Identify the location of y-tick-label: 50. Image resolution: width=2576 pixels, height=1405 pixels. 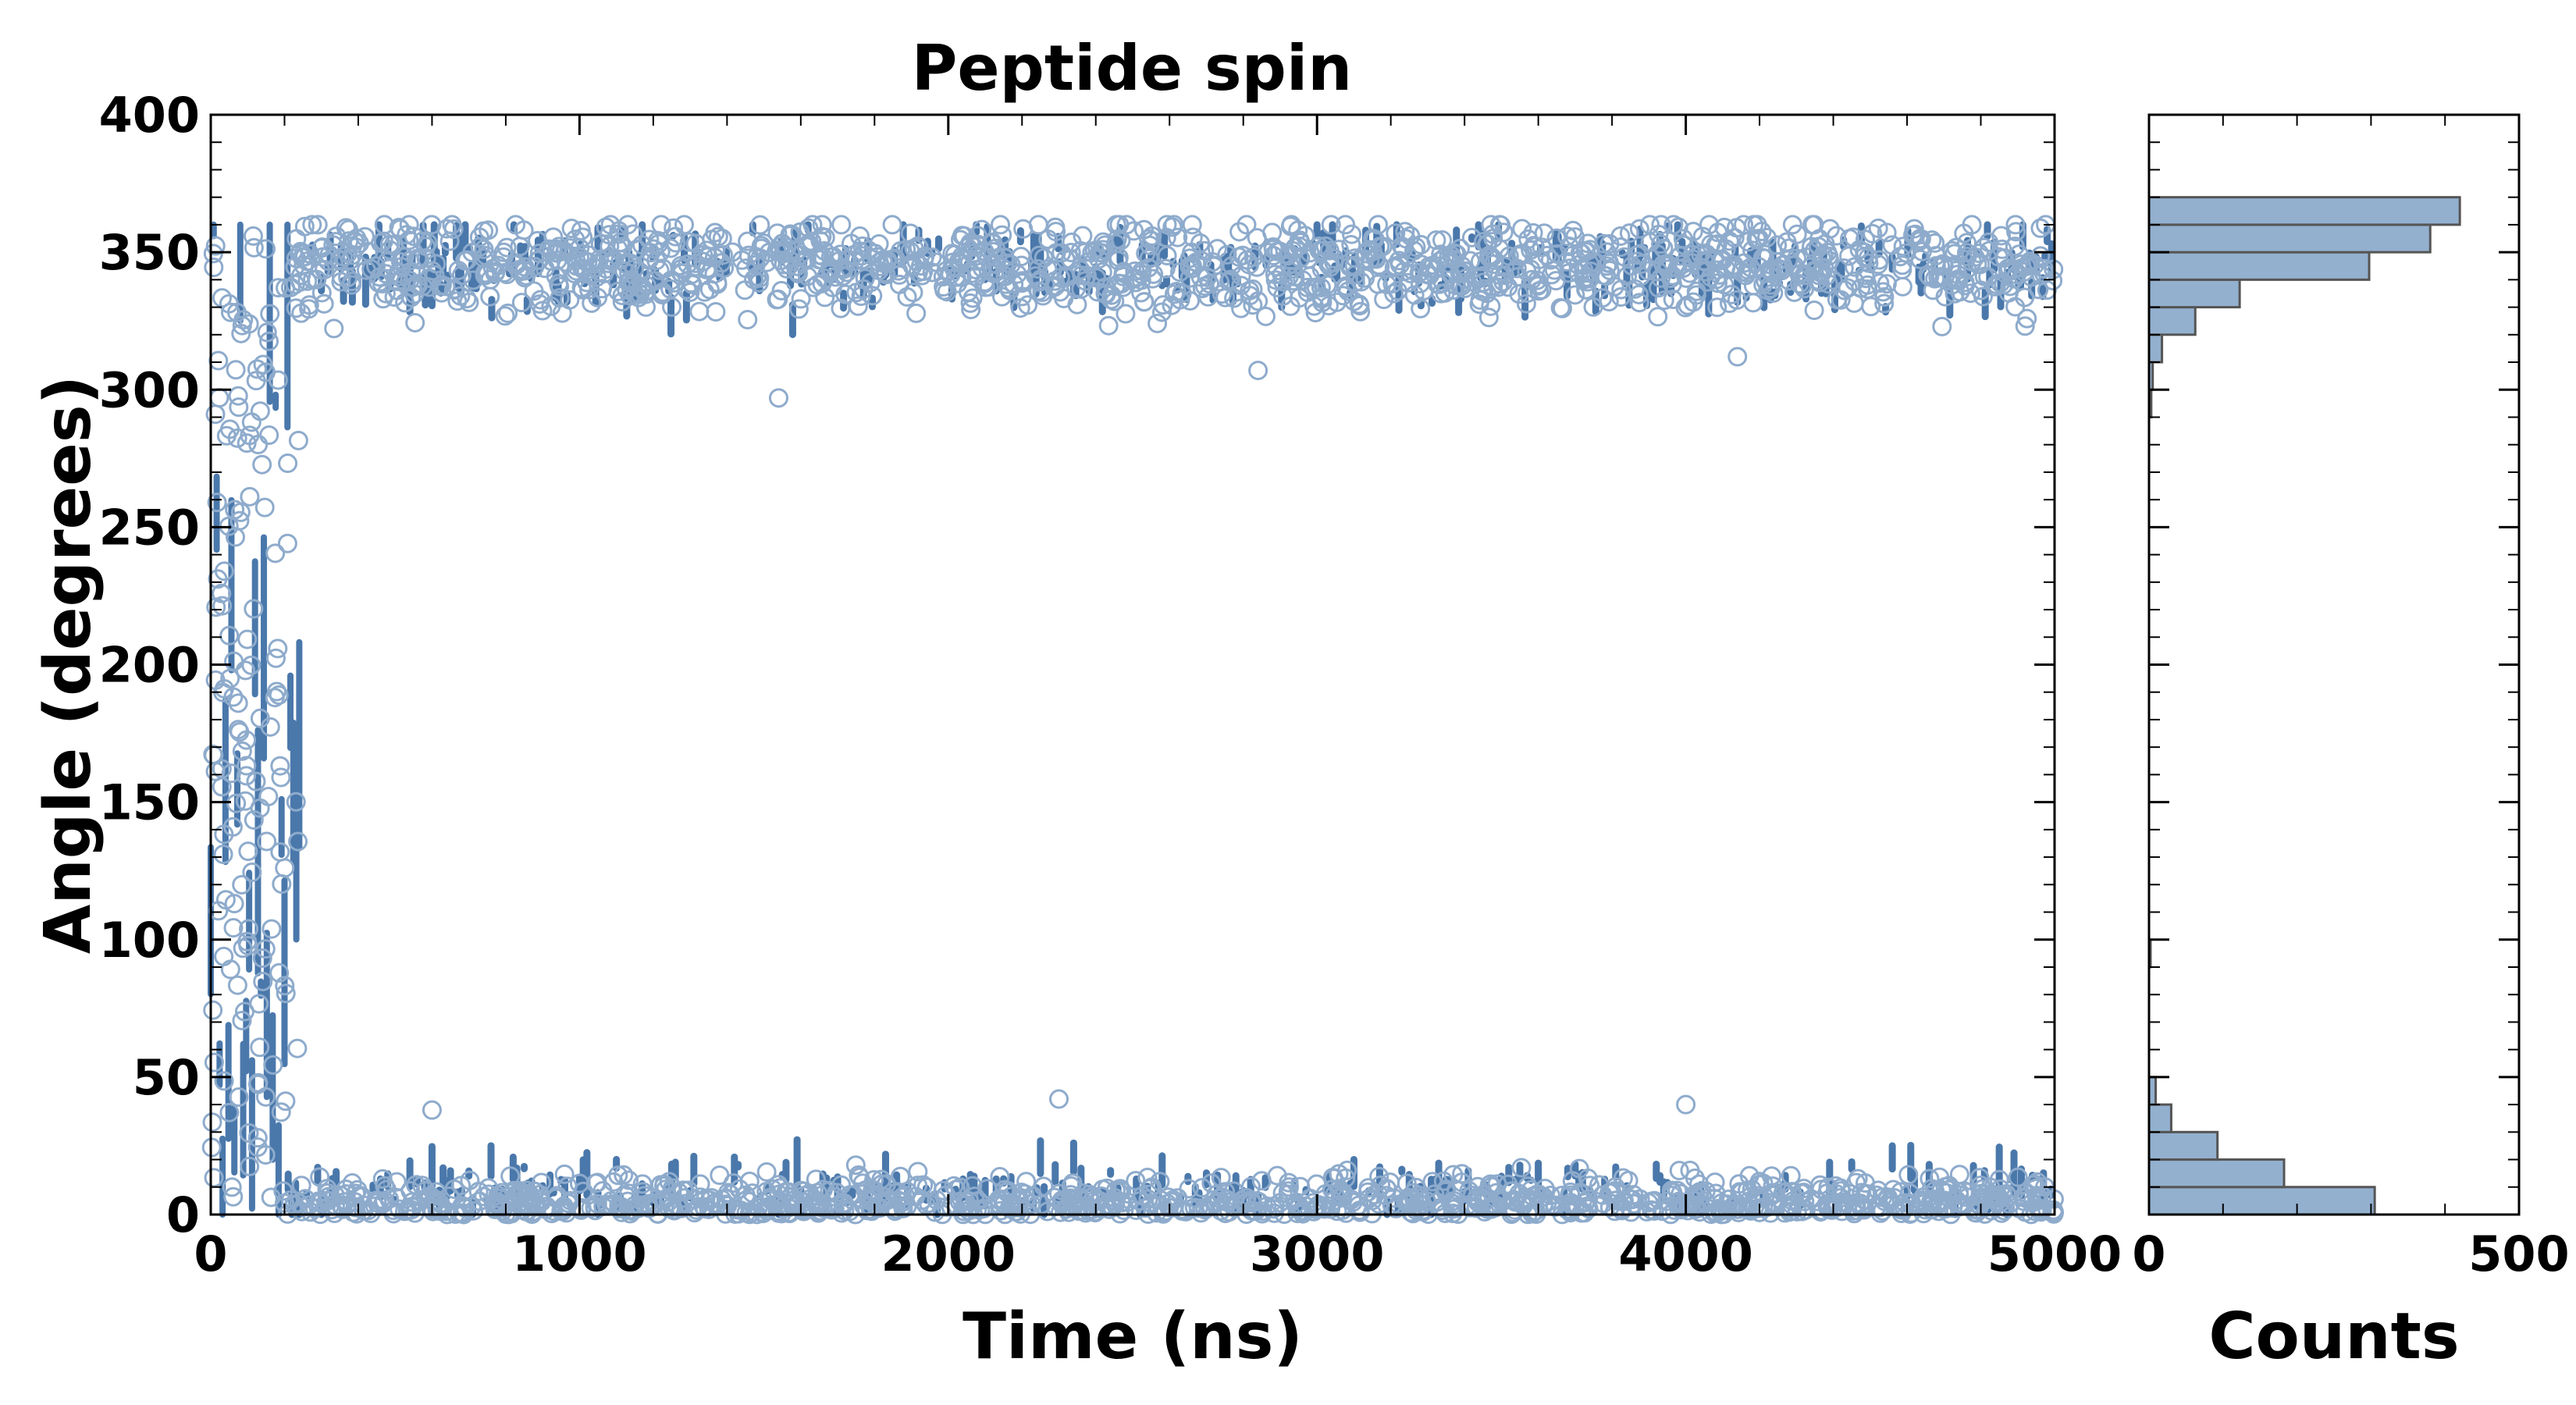
(166, 1078).